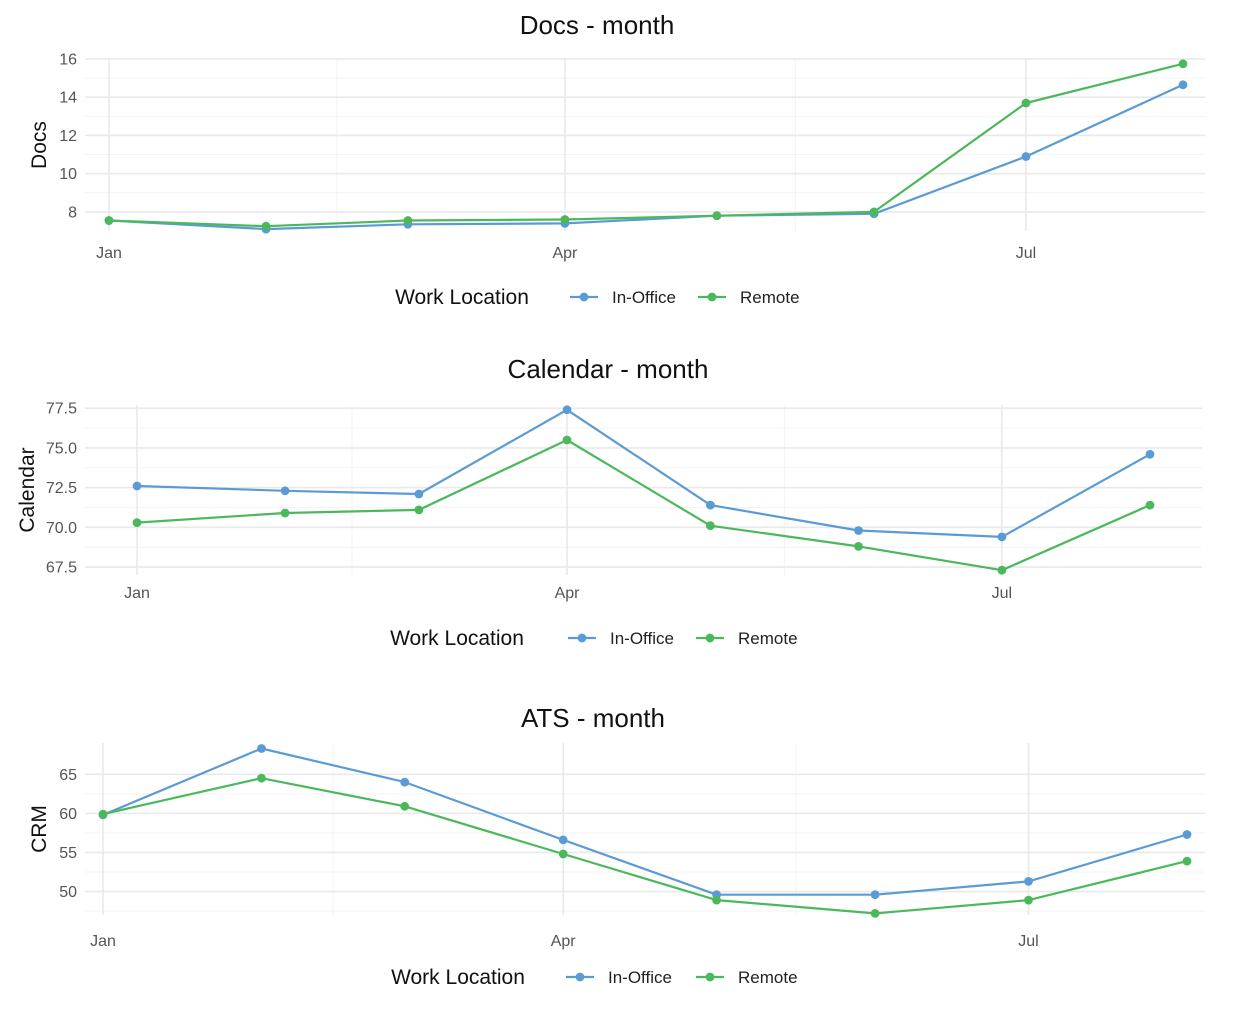 This screenshot has width=1235, height=1022. I want to click on y-tick-label: 70.0, so click(61, 528).